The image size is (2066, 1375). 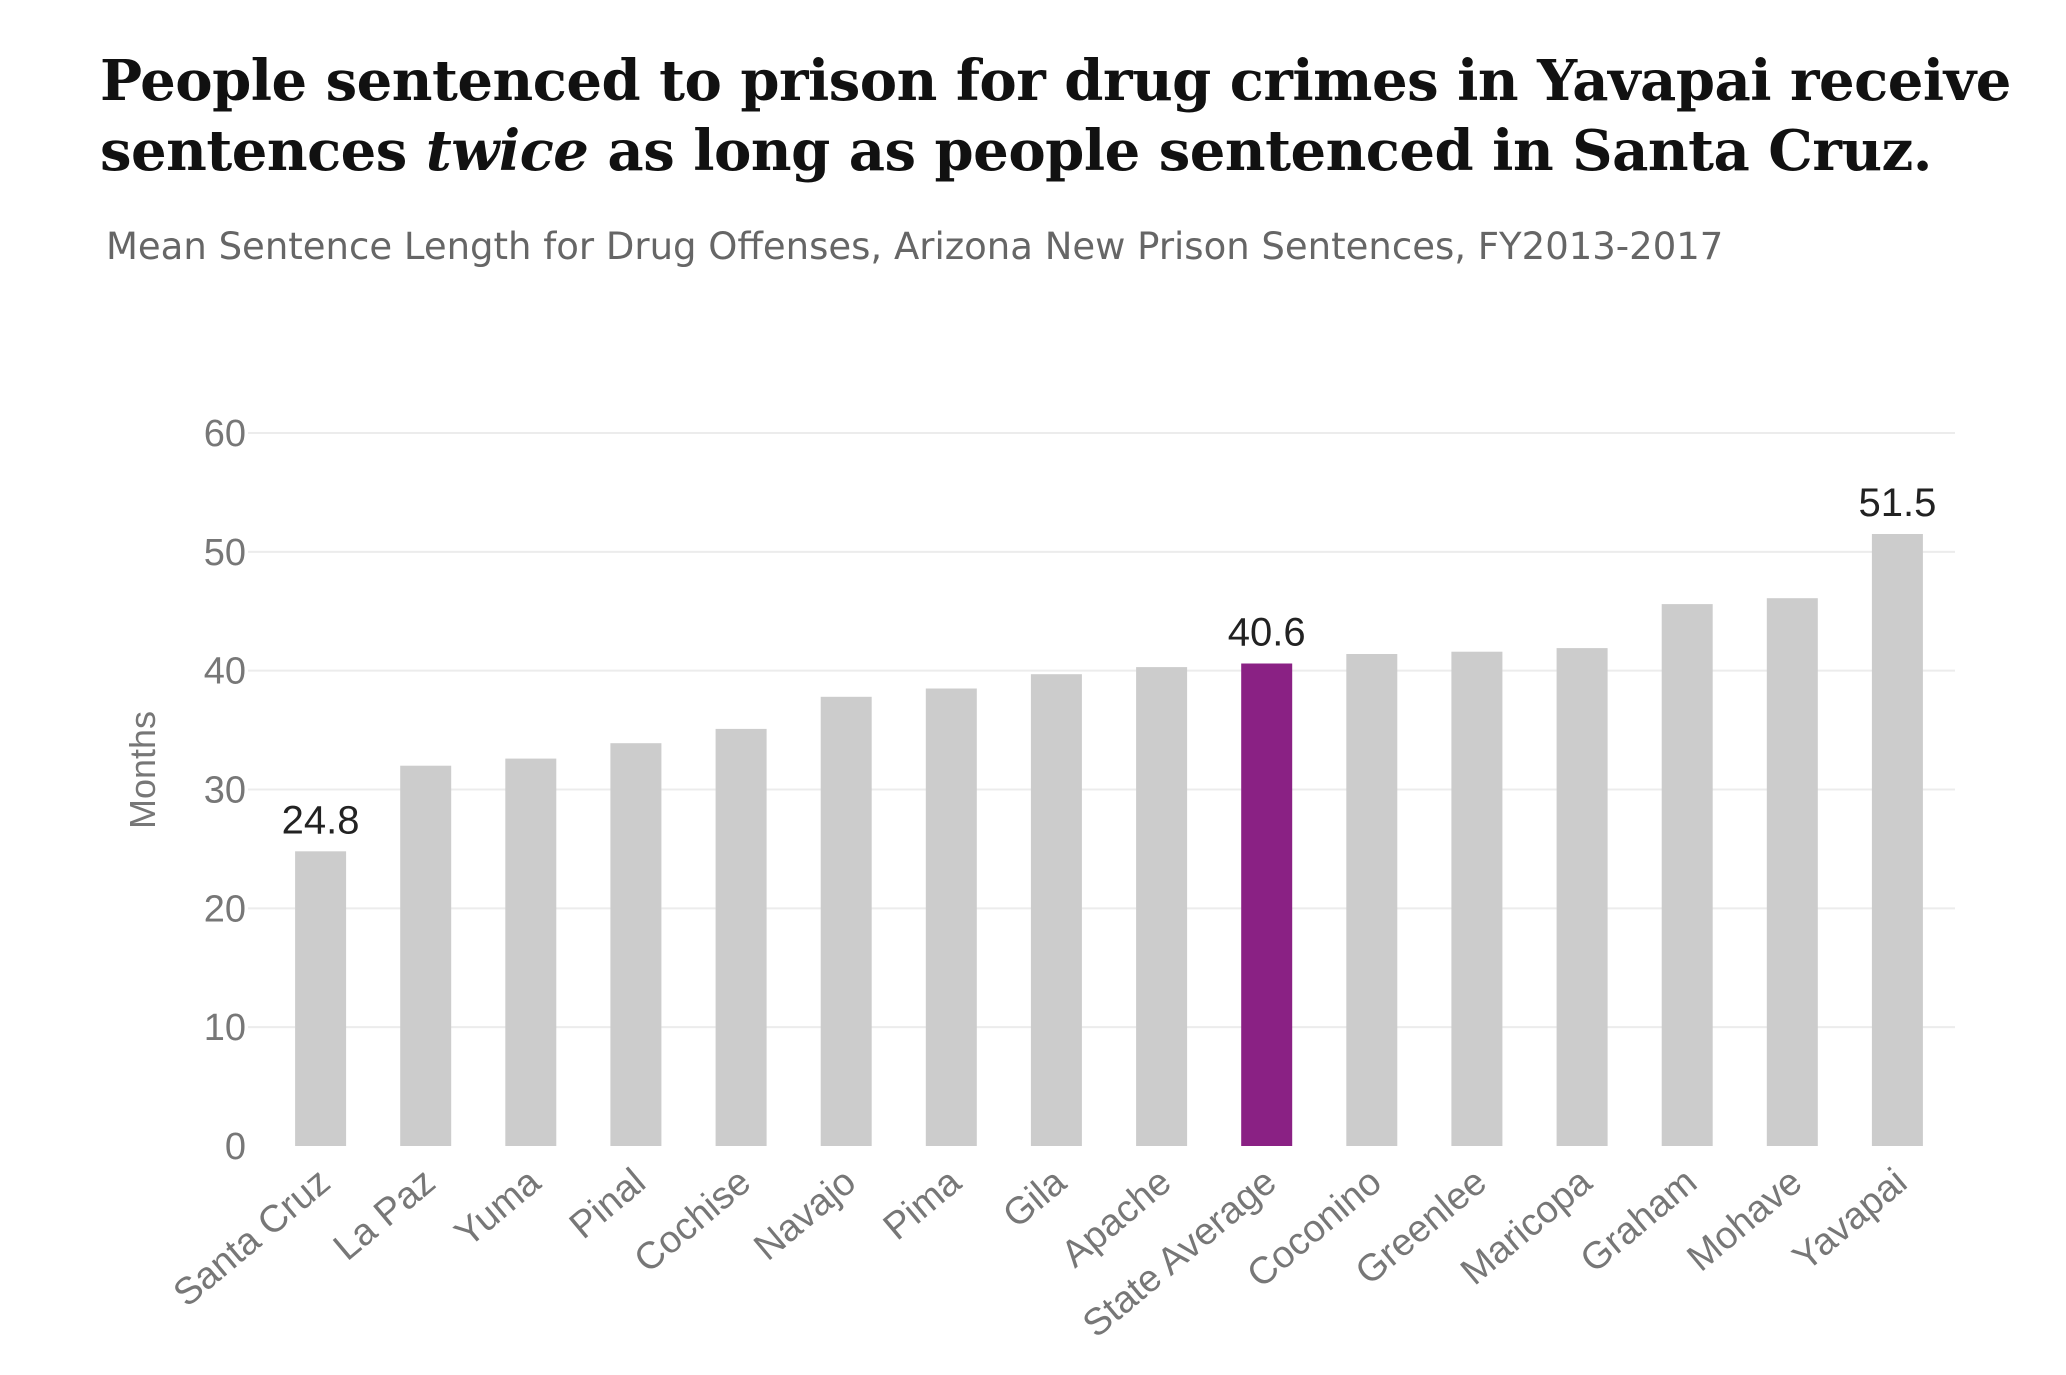 I want to click on x-tick-label-cochise: Cochise, so click(x=693, y=1221).